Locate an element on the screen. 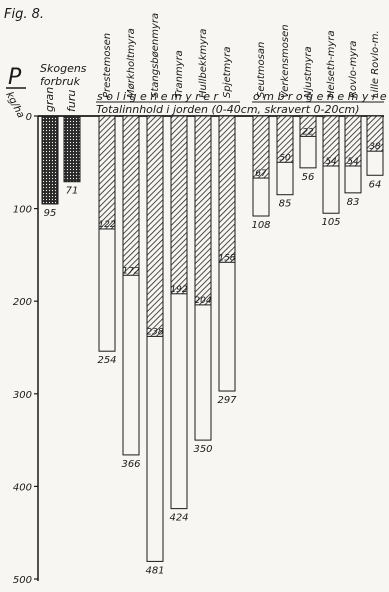  mire-name-label: Seutmosan is located at coordinates (261, 70).